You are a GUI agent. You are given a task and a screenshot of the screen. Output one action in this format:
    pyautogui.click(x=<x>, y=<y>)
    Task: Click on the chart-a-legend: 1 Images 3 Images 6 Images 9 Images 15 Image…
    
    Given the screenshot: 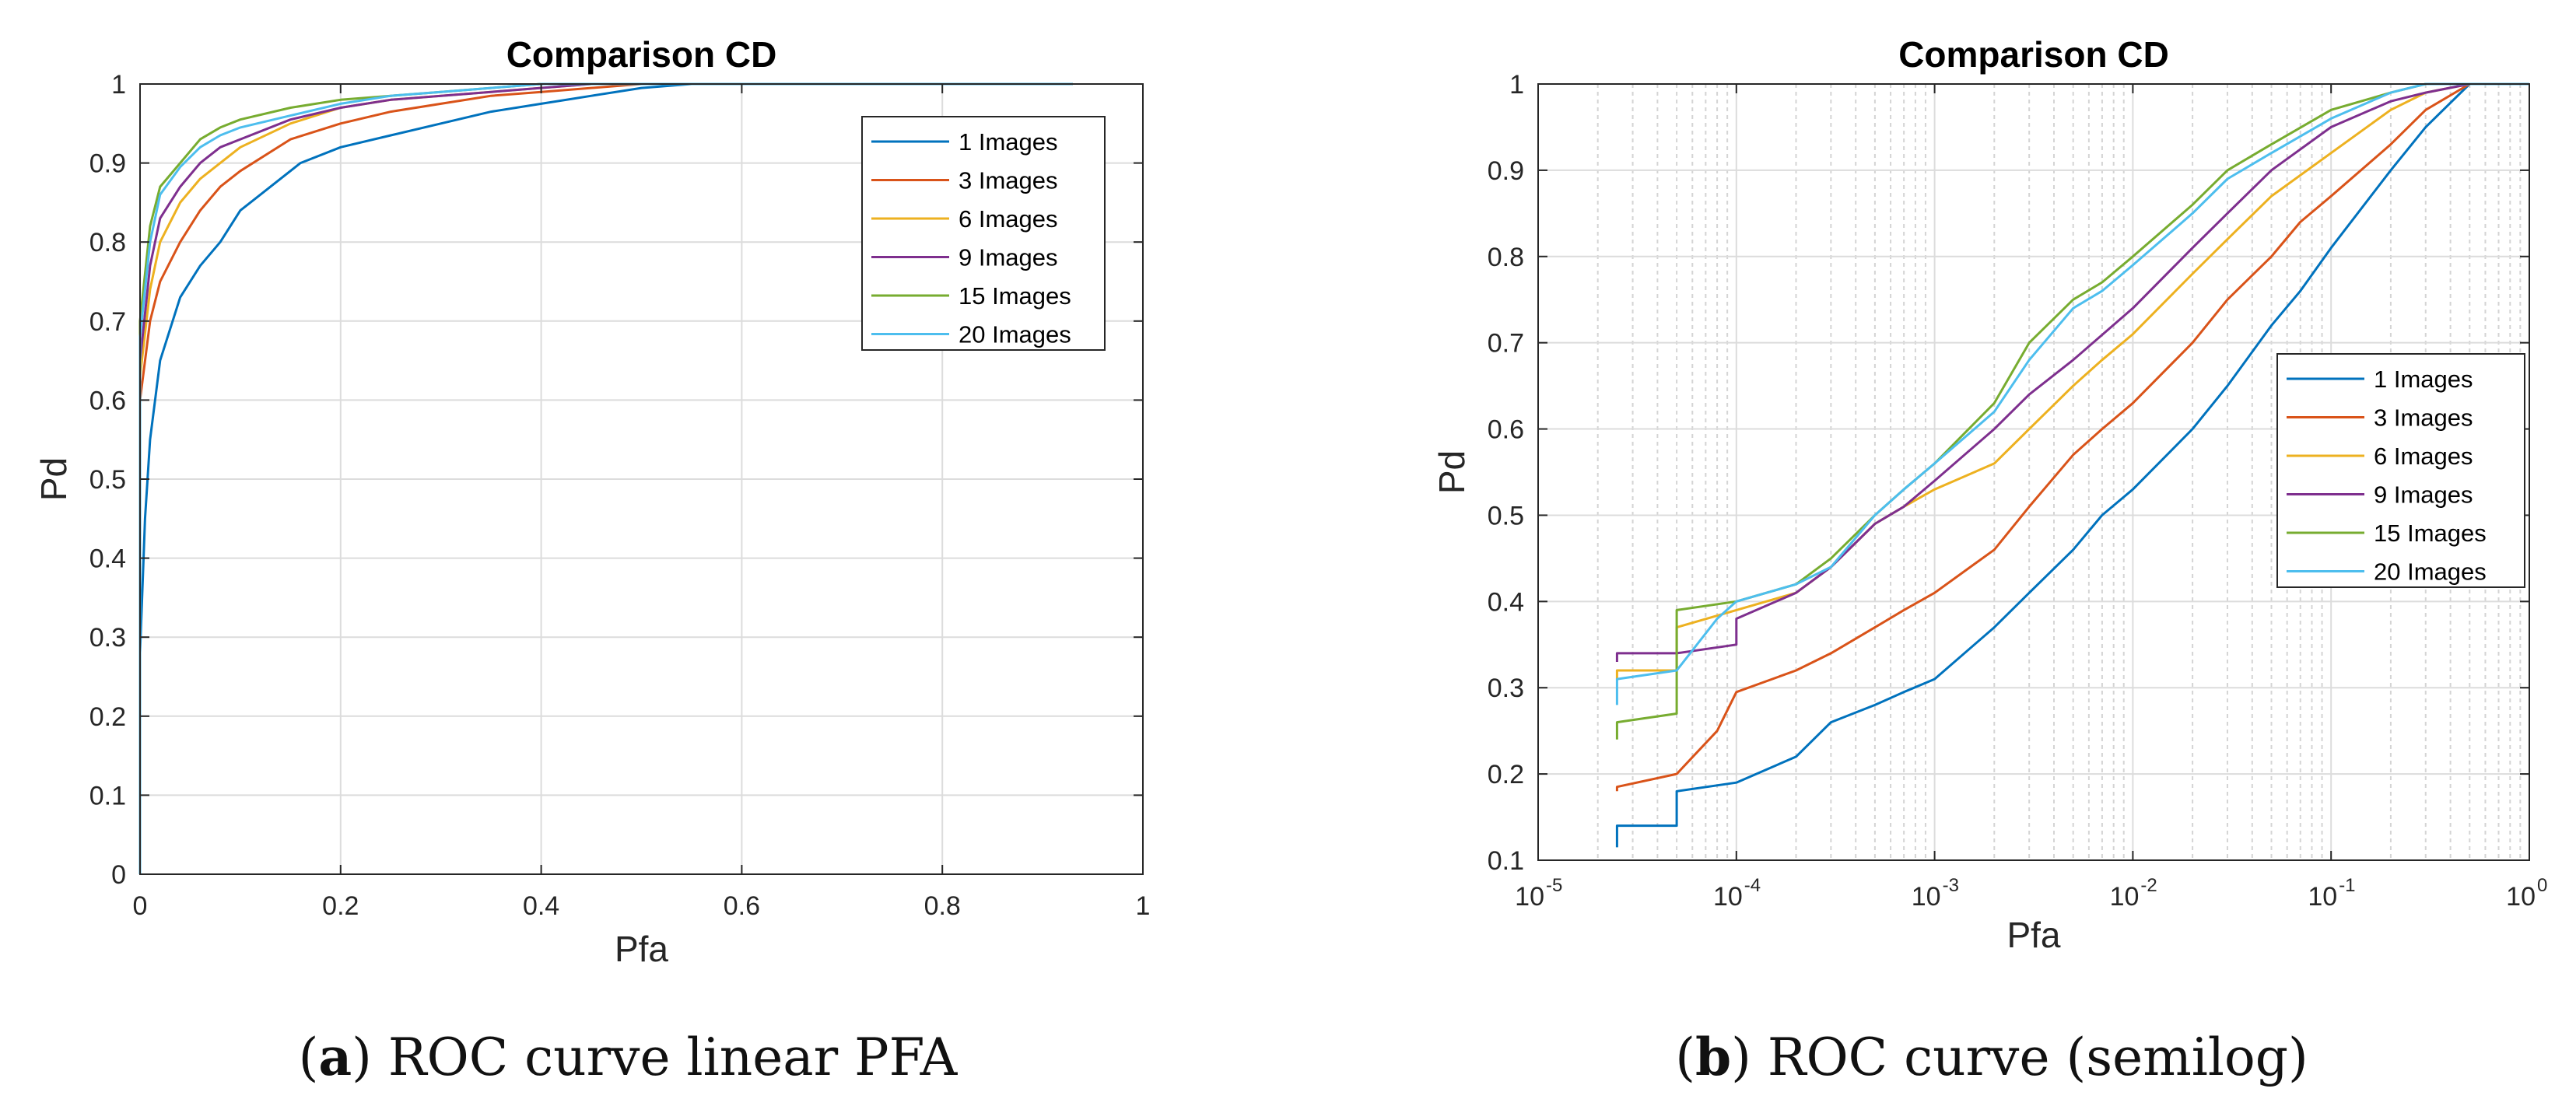 What is the action you would take?
    pyautogui.click(x=983, y=233)
    